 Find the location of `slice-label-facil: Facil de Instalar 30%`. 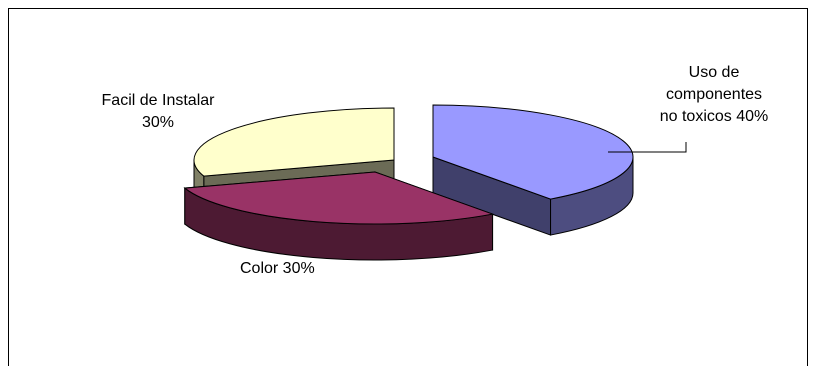

slice-label-facil: Facil de Instalar 30% is located at coordinates (159, 111).